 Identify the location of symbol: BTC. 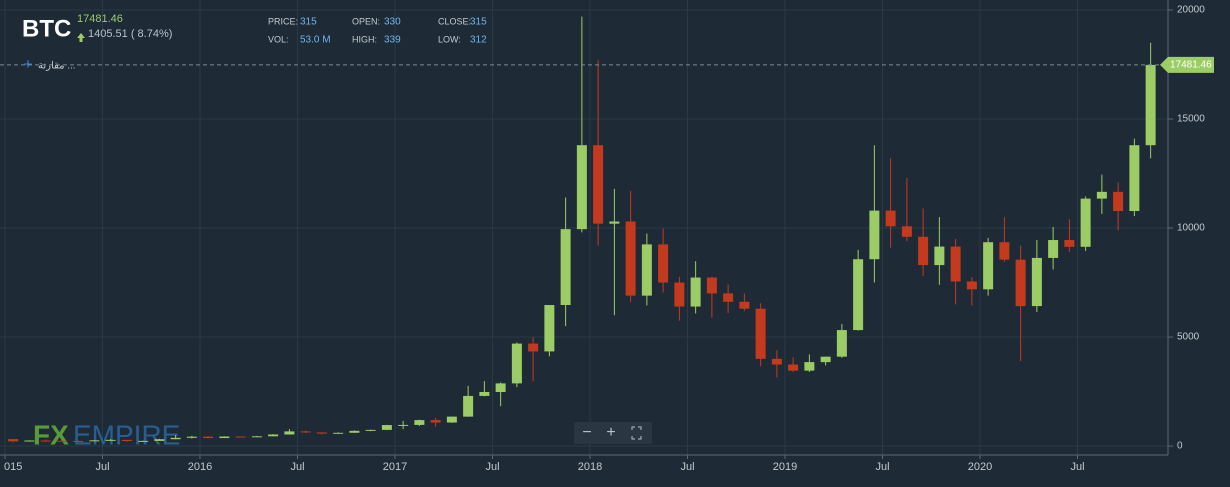
(46, 28).